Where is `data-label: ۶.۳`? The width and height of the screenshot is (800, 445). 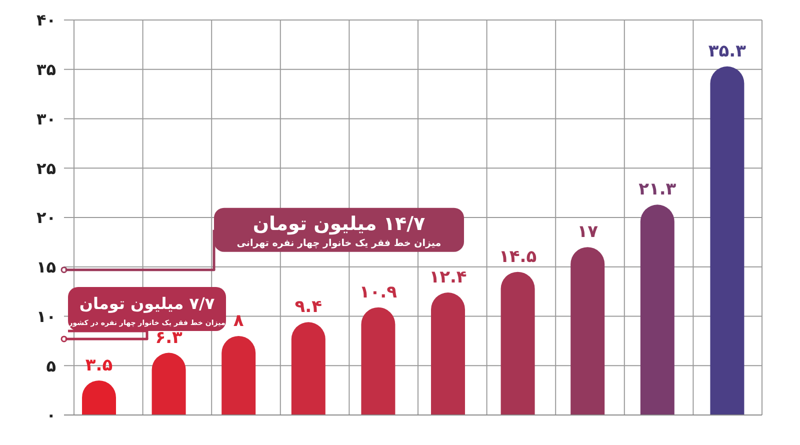
data-label: ۶.۳ is located at coordinates (169, 338).